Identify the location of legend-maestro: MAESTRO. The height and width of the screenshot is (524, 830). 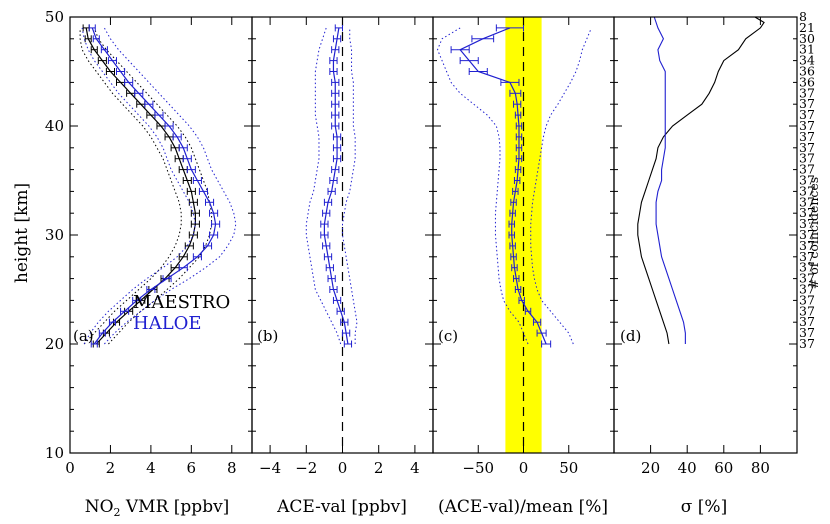
(181, 302).